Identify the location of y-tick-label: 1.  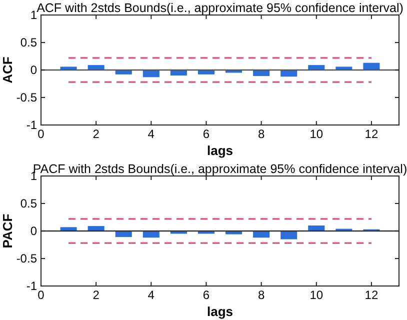
(34, 15).